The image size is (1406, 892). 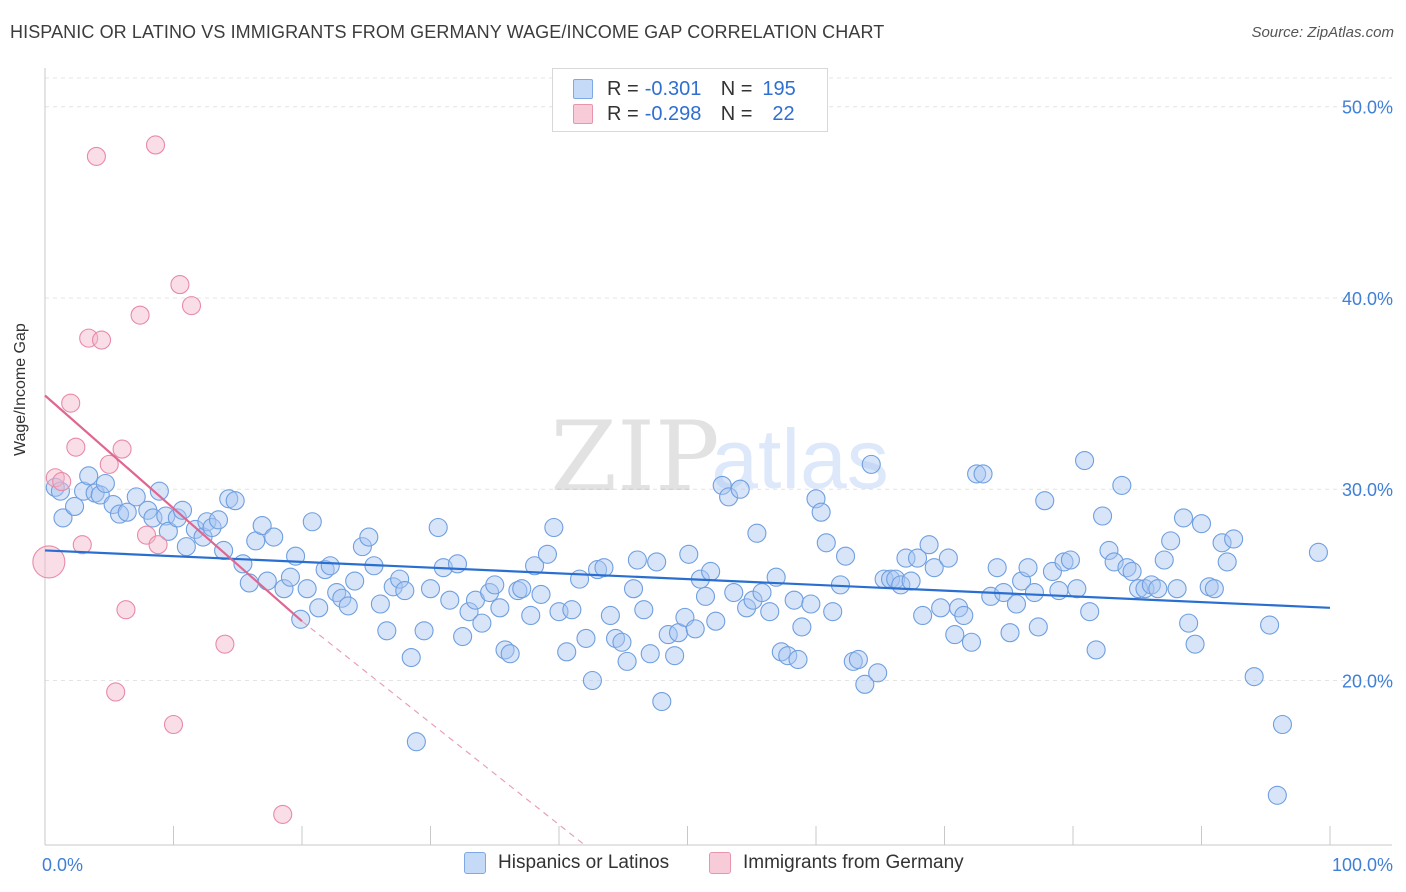 What do you see at coordinates (162, 479) in the screenshot?
I see `series-germany-points` at bounding box center [162, 479].